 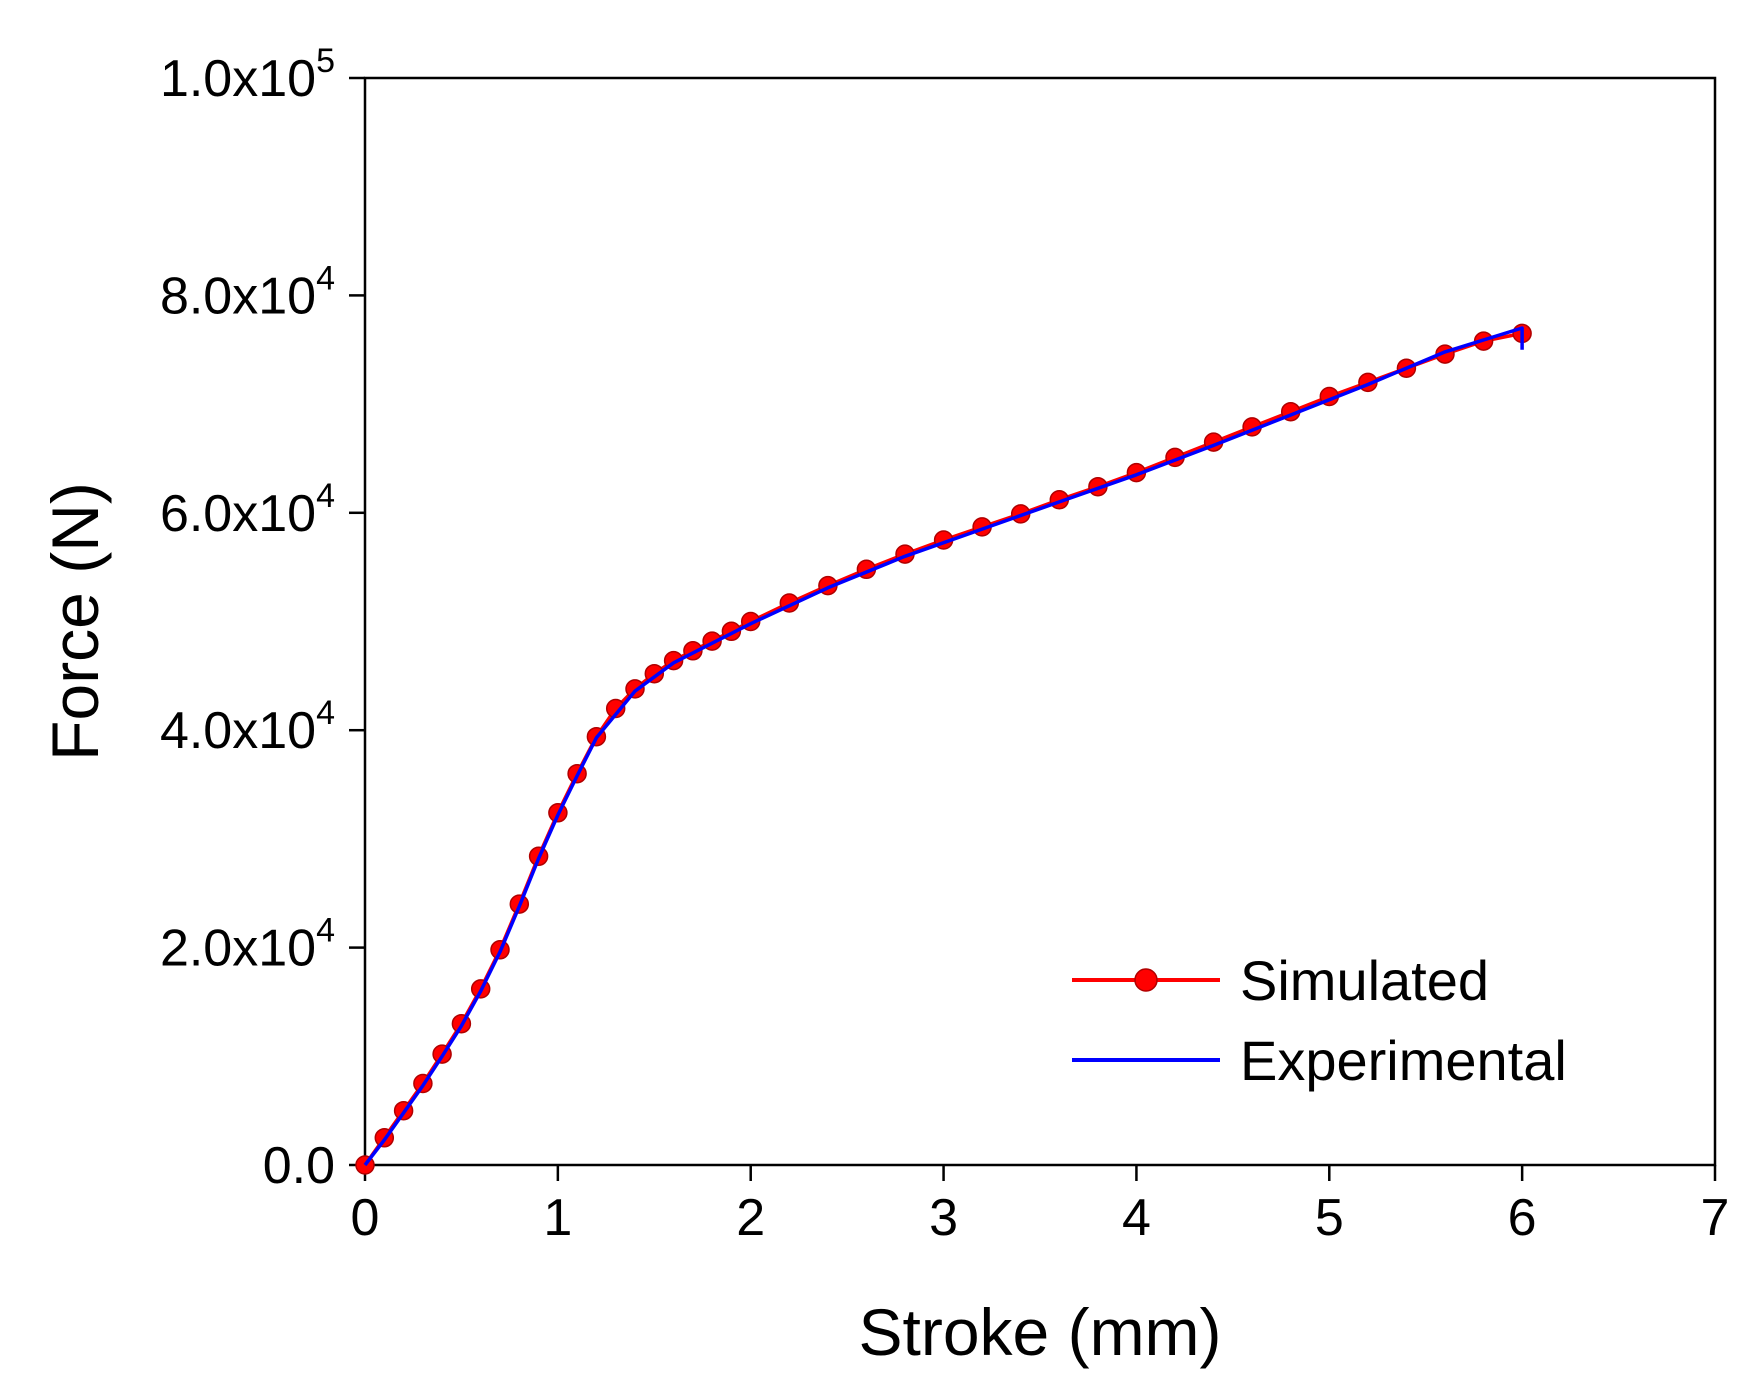 I want to click on x-tick-label: 4, so click(x=1136, y=1218).